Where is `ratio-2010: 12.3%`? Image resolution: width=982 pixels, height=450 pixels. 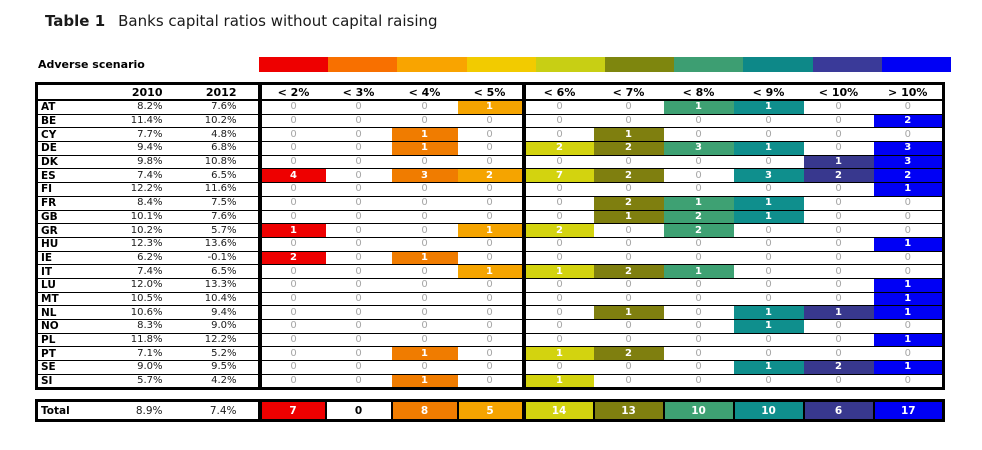 ratio-2010: 12.3% is located at coordinates (146, 244).